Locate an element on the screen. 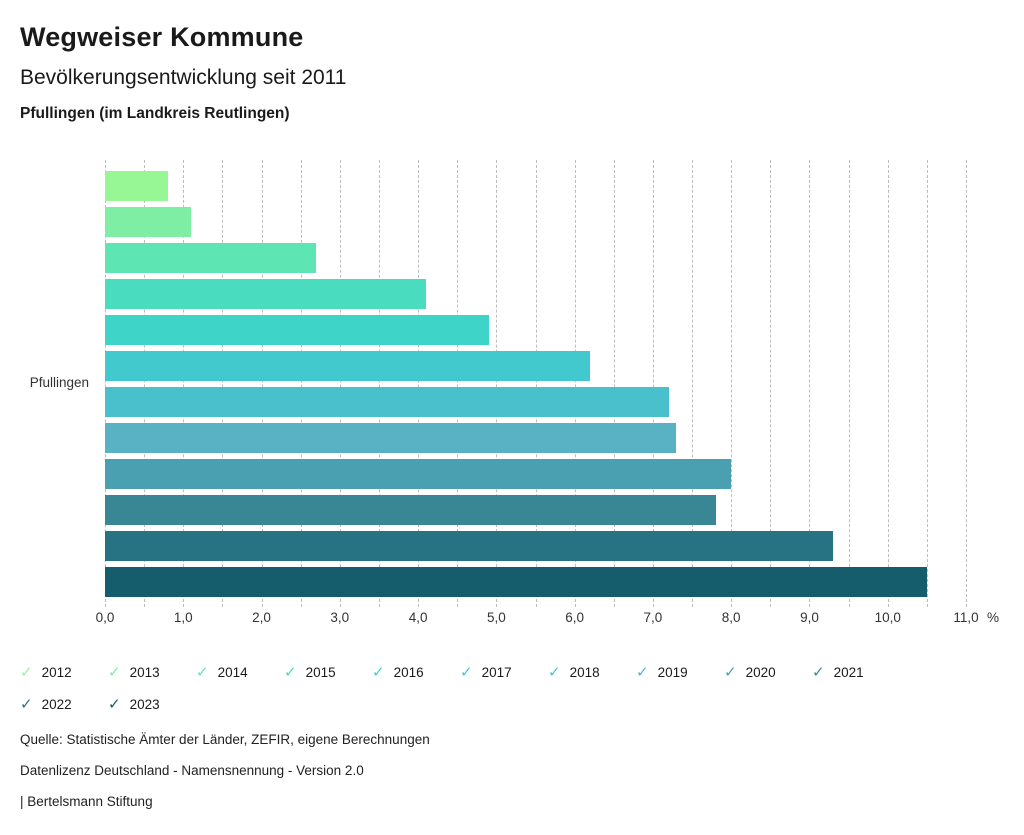 The height and width of the screenshot is (835, 1024). legend-item-2014: ✓ 2014 is located at coordinates (240, 672).